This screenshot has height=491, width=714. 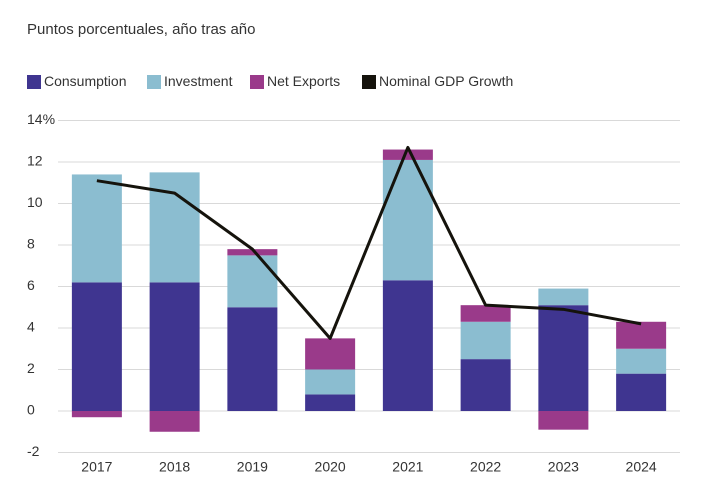 What do you see at coordinates (35, 202) in the screenshot?
I see `y-tick-label: 10` at bounding box center [35, 202].